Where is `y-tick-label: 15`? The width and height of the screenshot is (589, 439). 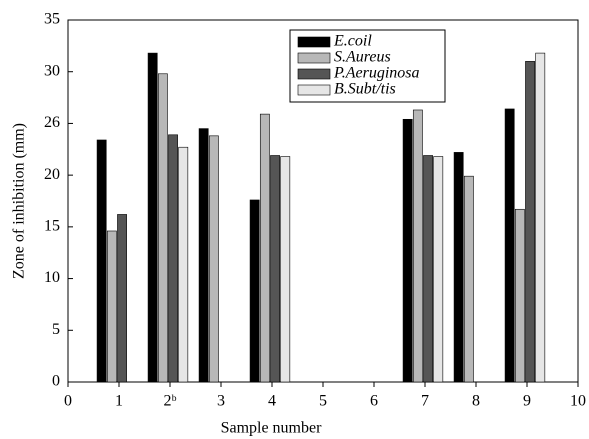
y-tick-label: 15 is located at coordinates (52, 226).